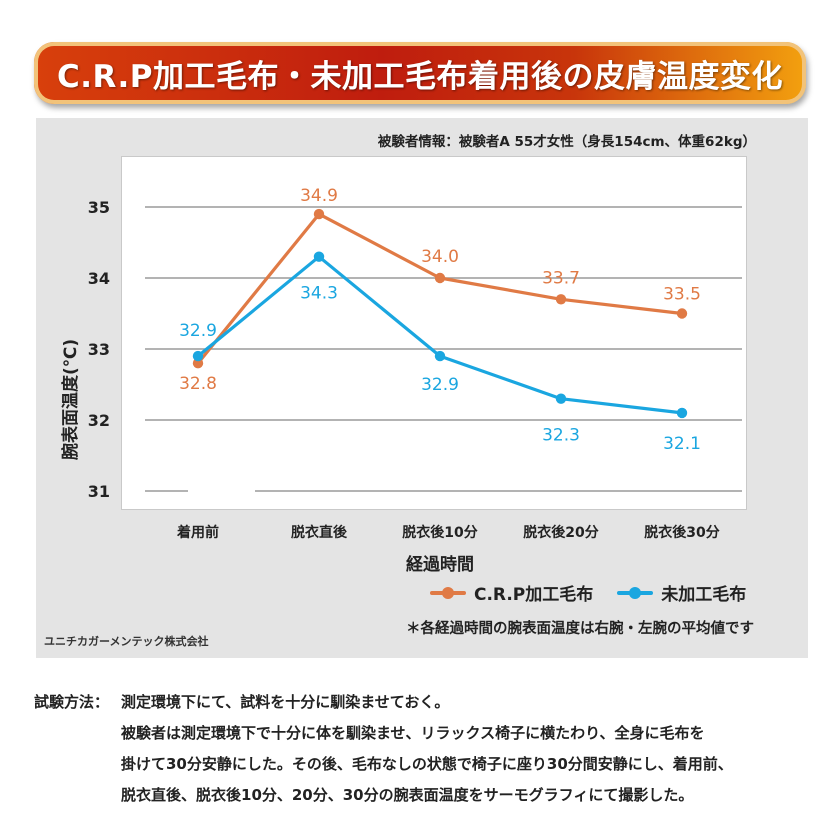  I want to click on x-tick-label: 着用前, so click(197, 532).